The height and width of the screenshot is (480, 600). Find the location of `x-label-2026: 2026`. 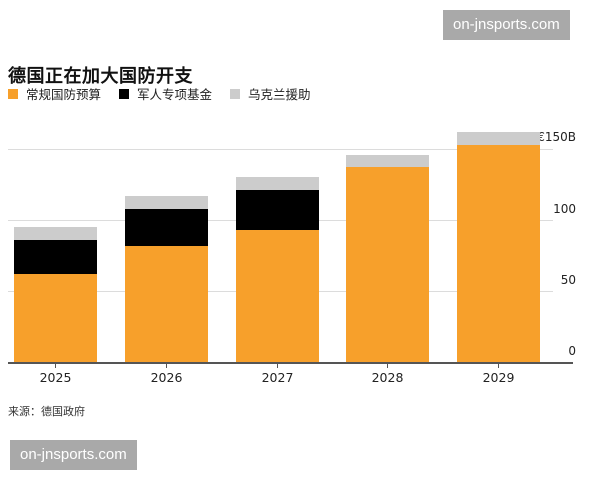

x-label-2026: 2026 is located at coordinates (166, 377).